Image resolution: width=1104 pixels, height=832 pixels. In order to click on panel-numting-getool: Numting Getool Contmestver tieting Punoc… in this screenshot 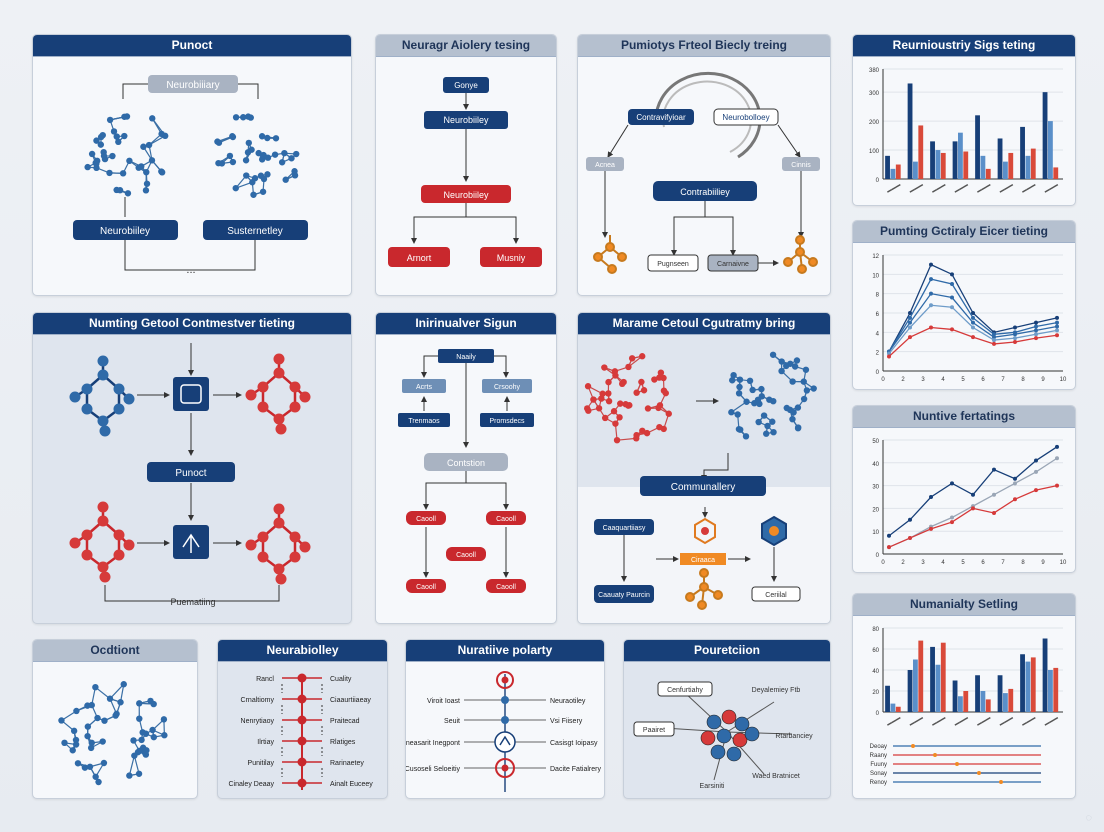, I will do `click(192, 468)`.